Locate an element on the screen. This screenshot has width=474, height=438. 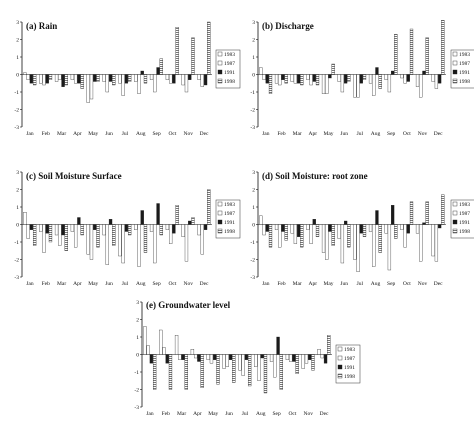
x-tick-label: Mar is located at coordinates (61, 134).